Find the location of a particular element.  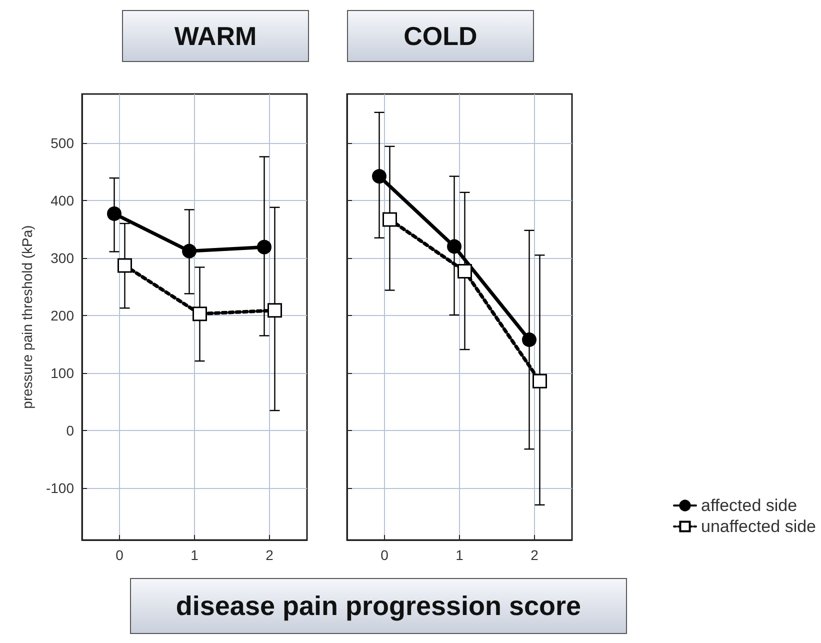

y-tick-label: 200 is located at coordinates (62, 316).